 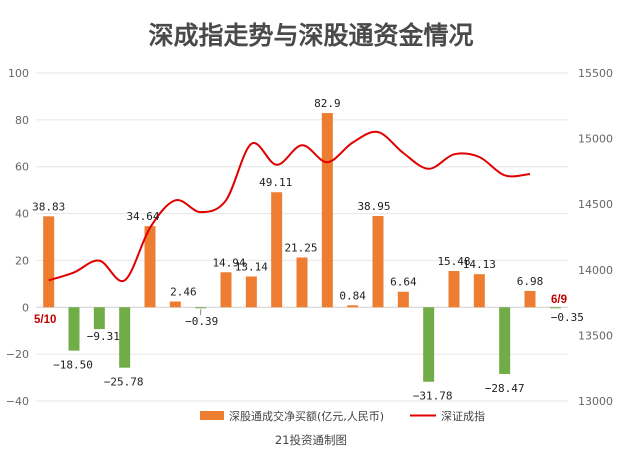 What do you see at coordinates (124, 382) in the screenshot?
I see `data-label: −25.78` at bounding box center [124, 382].